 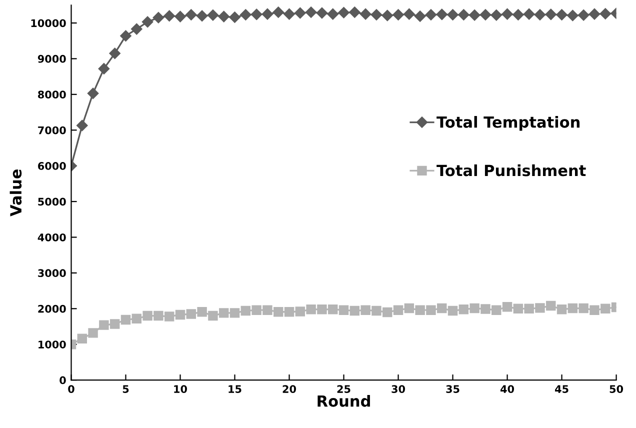 I want to click on x-tick-label: 40, so click(x=507, y=389).